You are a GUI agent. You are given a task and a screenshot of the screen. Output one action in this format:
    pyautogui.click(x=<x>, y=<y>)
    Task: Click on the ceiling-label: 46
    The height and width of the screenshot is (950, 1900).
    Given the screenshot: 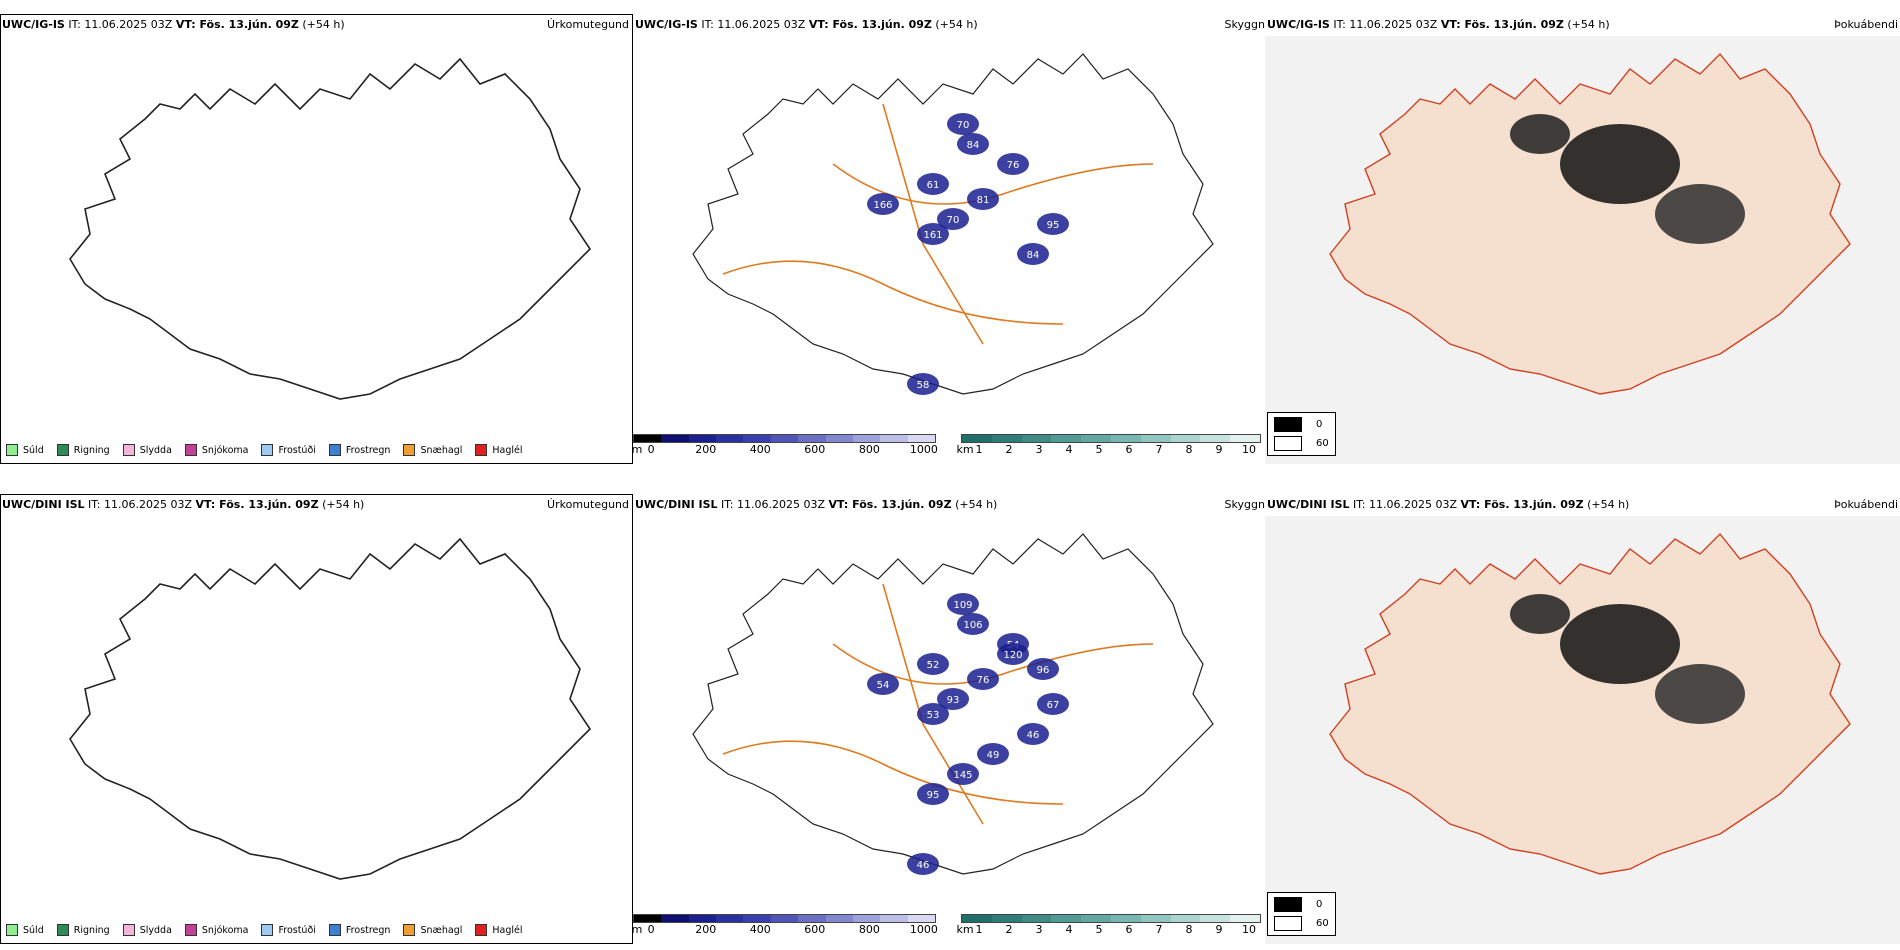 What is the action you would take?
    pyautogui.click(x=1033, y=735)
    